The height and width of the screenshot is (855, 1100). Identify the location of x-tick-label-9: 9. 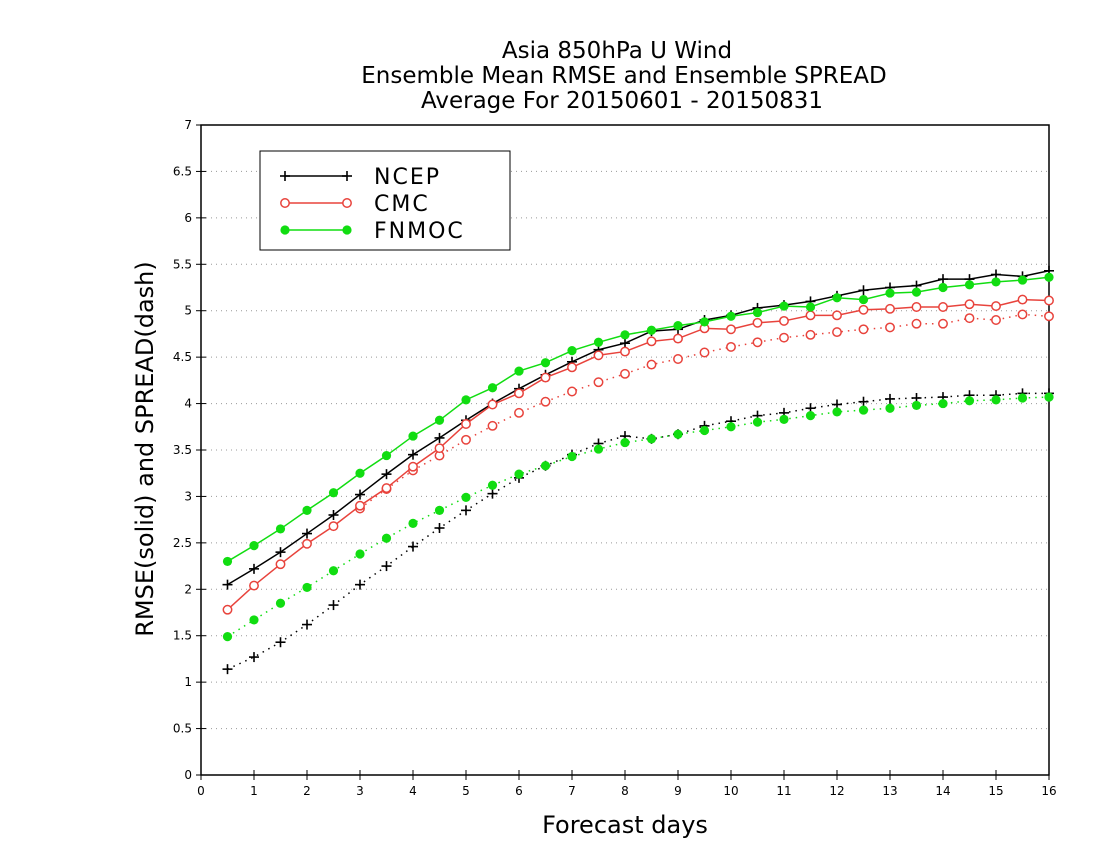
(678, 791).